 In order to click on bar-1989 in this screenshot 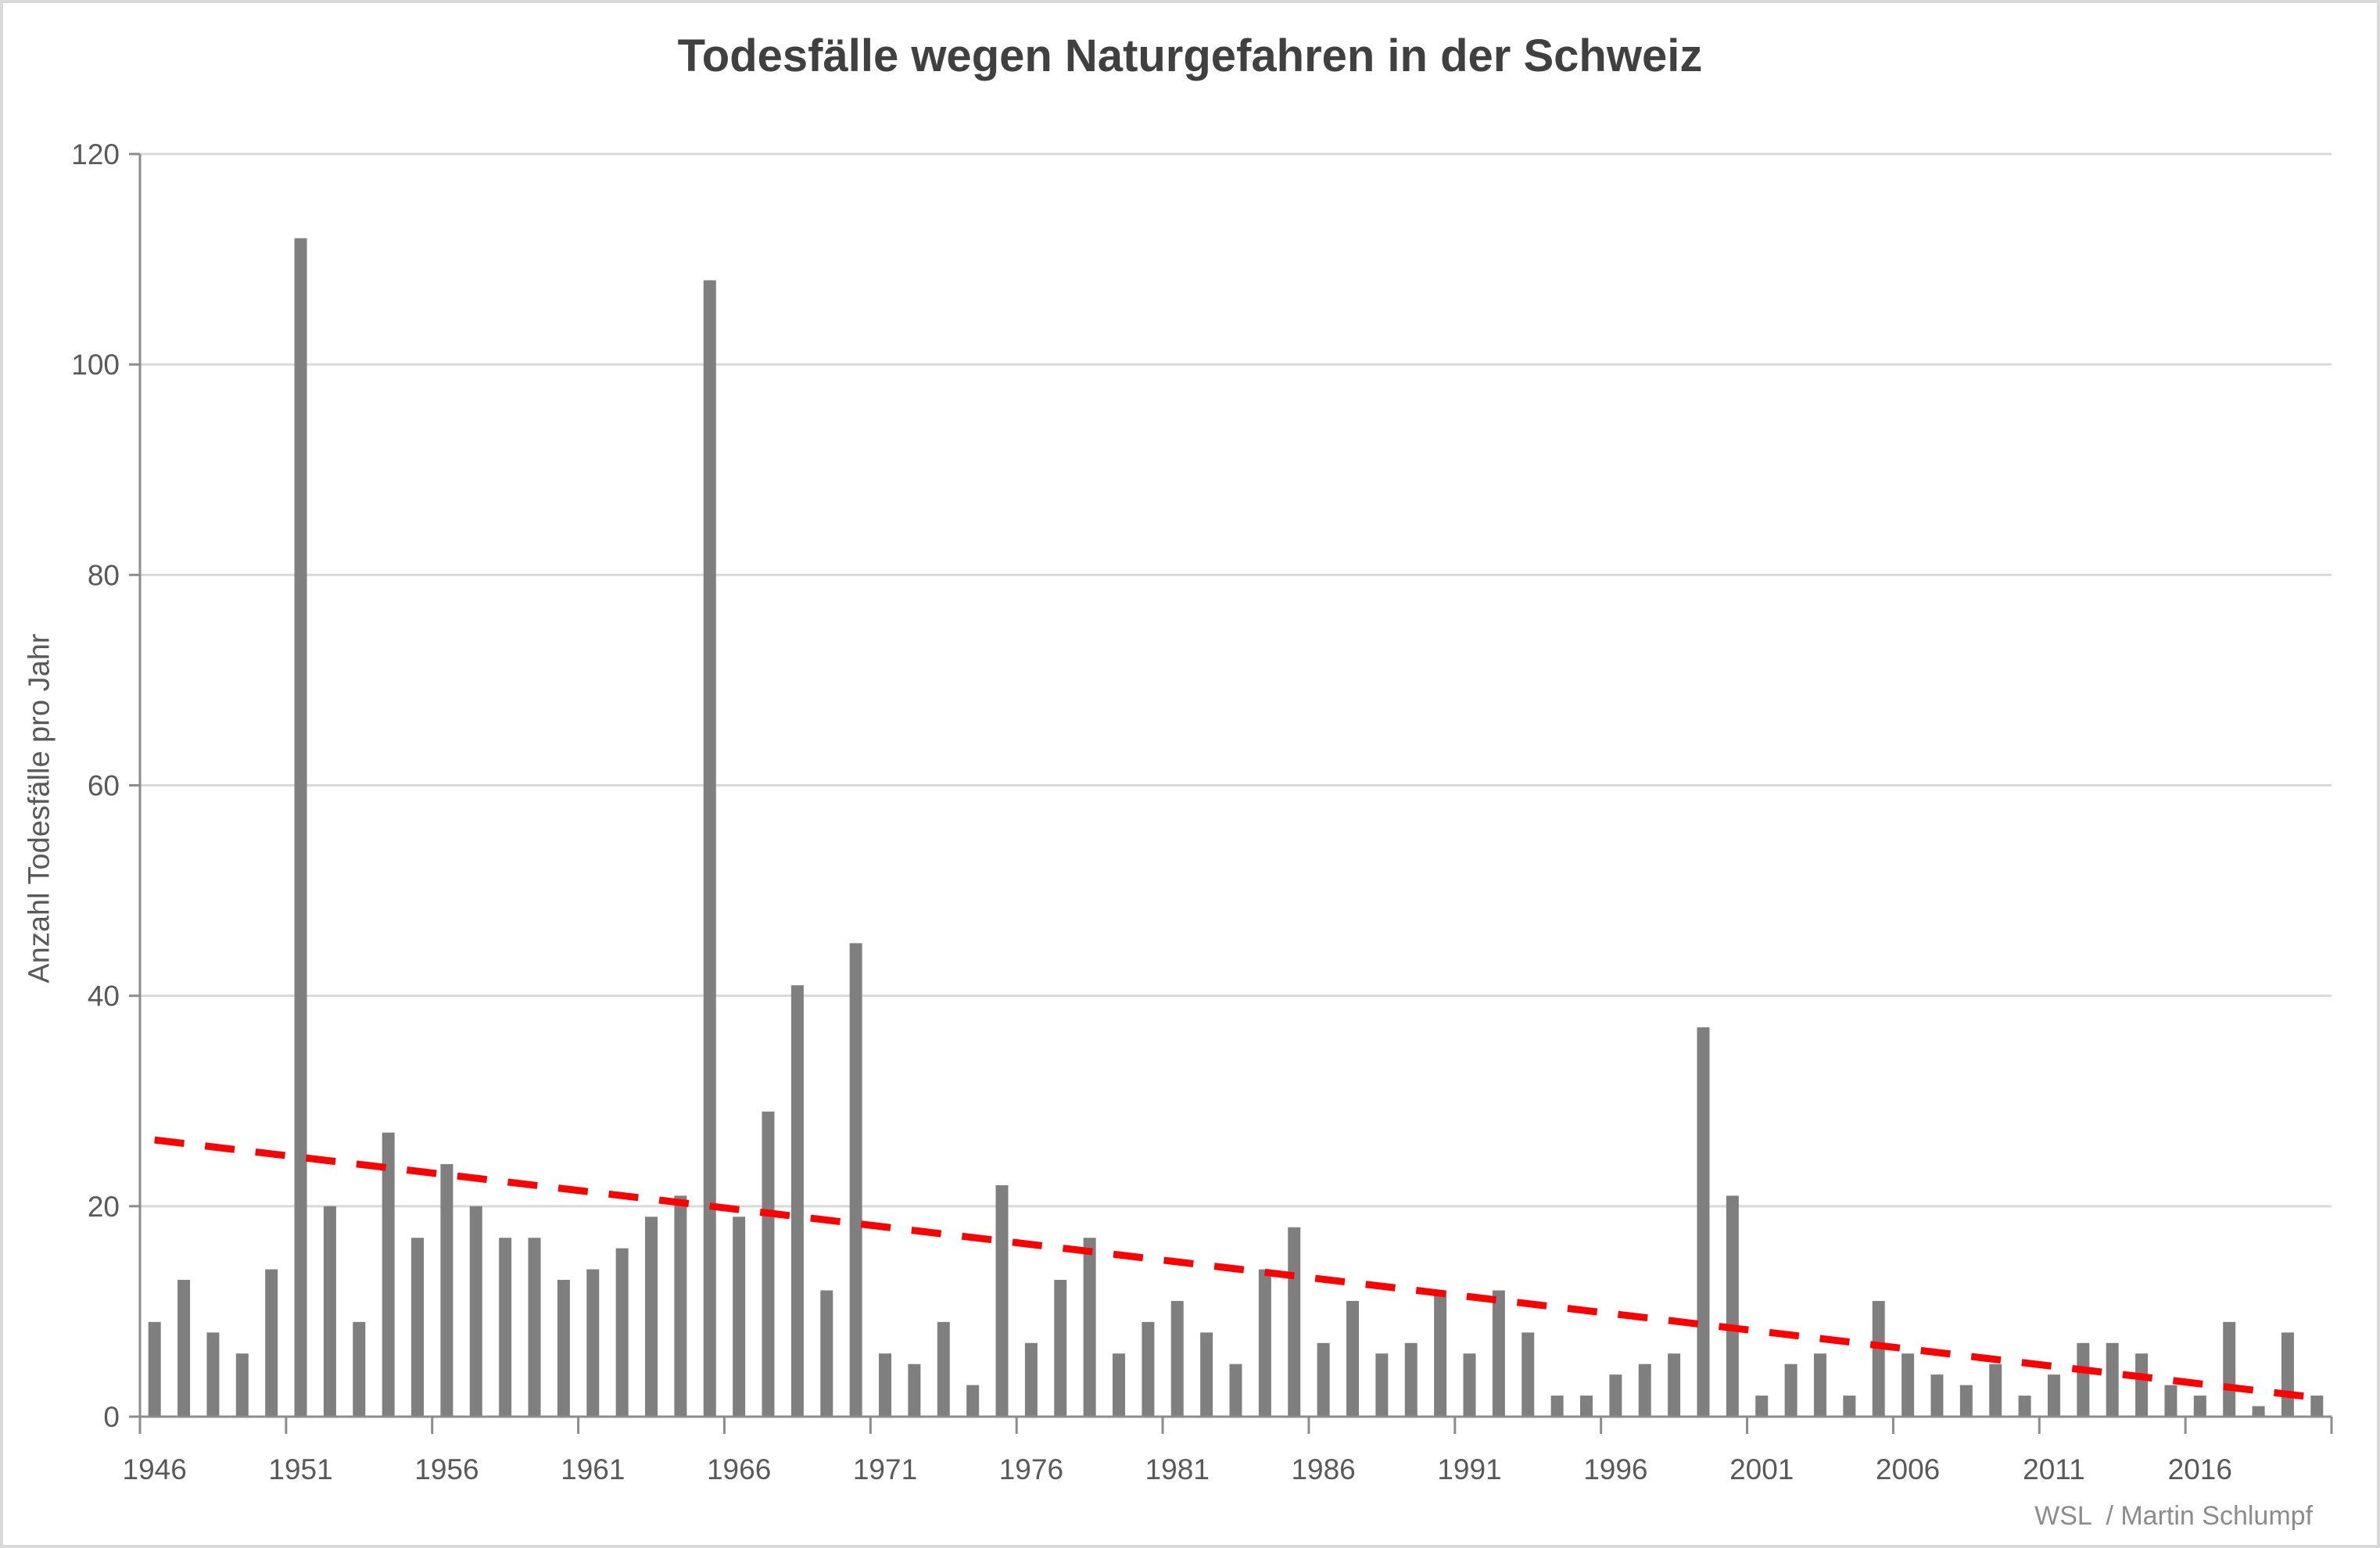, I will do `click(1411, 1379)`.